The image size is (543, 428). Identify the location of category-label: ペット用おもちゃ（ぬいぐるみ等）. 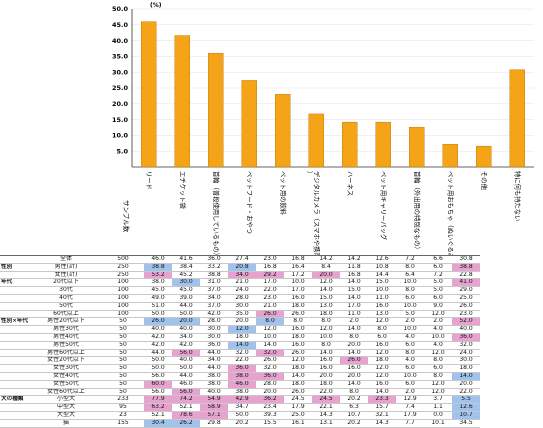
(450, 213).